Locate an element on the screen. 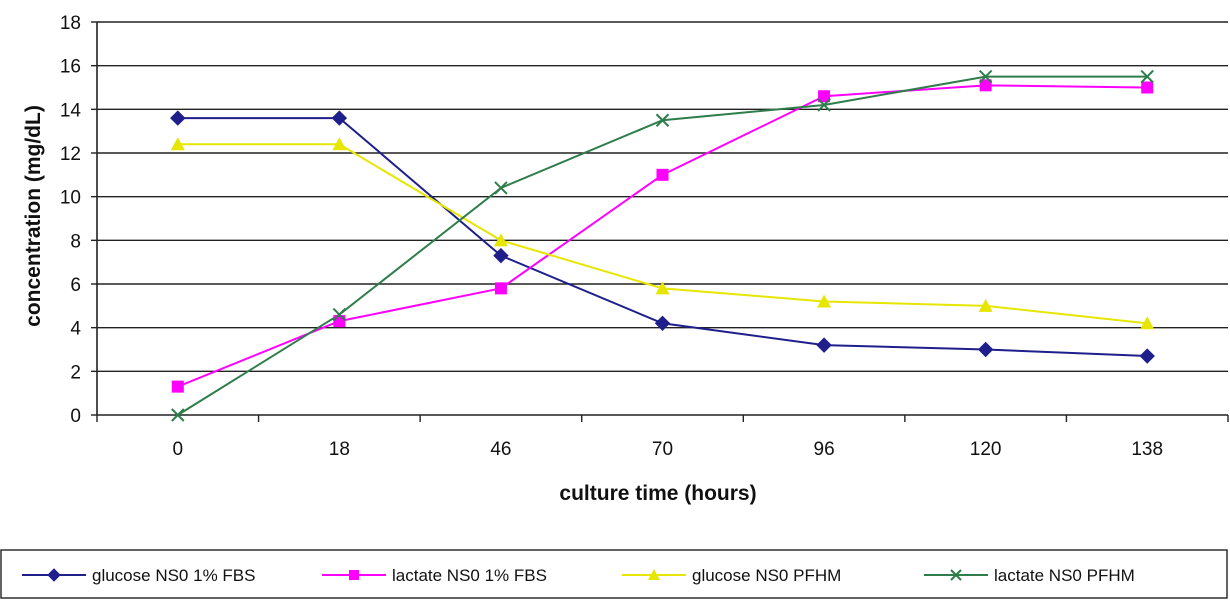 The width and height of the screenshot is (1230, 603). x-tick-label: 138 is located at coordinates (1147, 449).